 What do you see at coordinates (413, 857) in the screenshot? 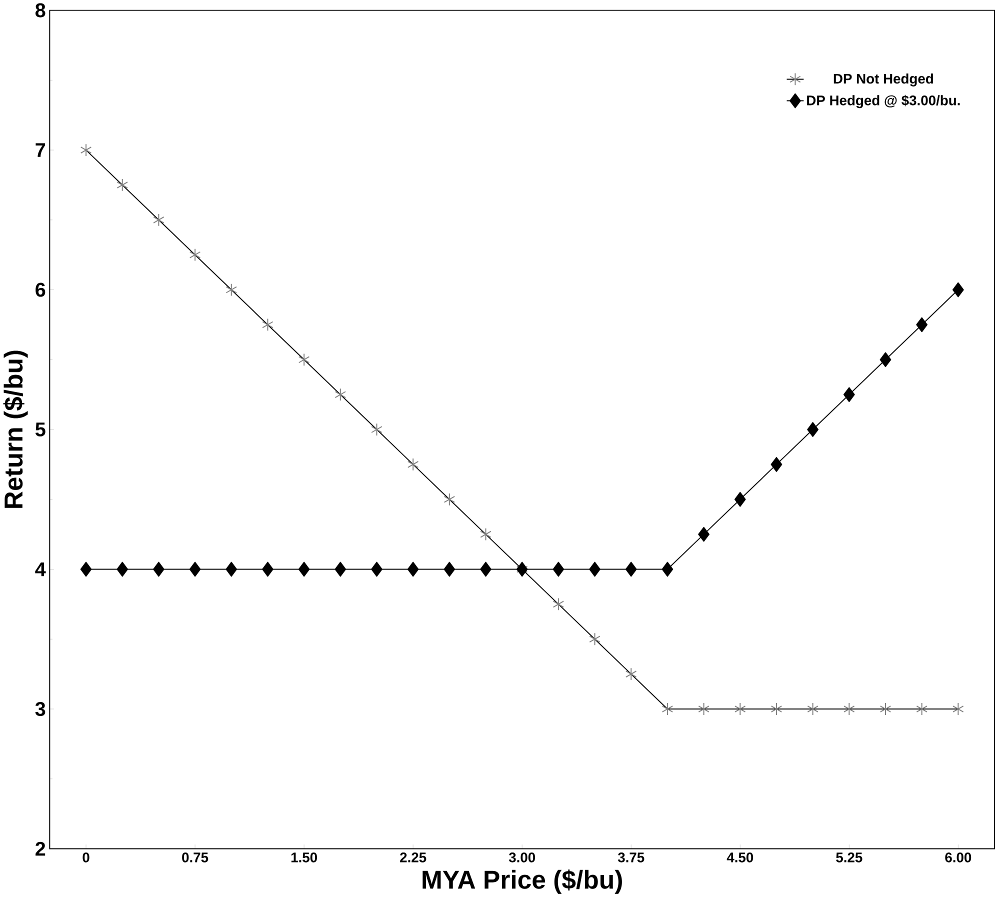
I see `x-tick-label: 2.25` at bounding box center [413, 857].